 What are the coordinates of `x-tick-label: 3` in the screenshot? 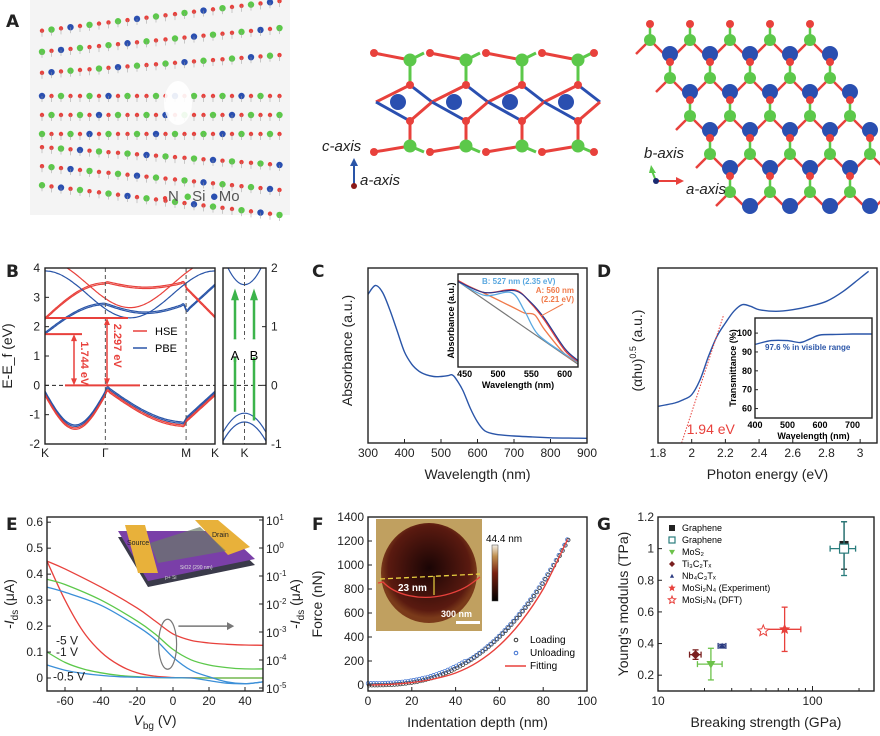 It's located at (860, 453).